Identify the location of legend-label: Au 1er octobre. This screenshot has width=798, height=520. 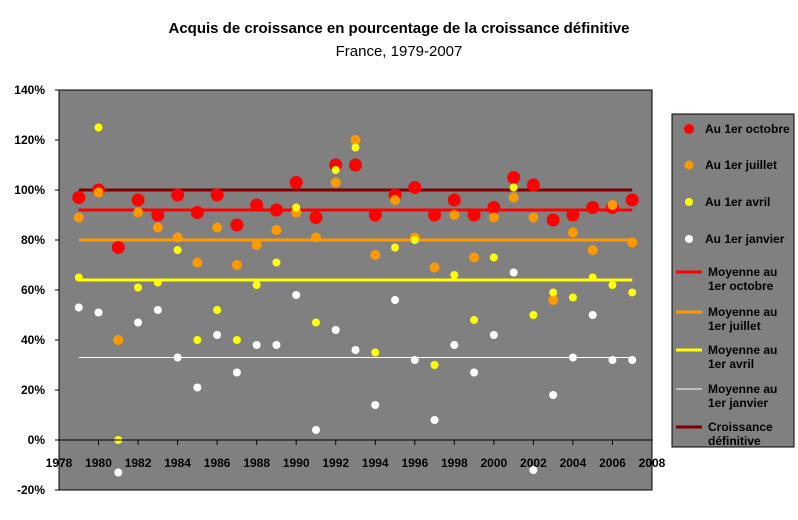
(747, 129).